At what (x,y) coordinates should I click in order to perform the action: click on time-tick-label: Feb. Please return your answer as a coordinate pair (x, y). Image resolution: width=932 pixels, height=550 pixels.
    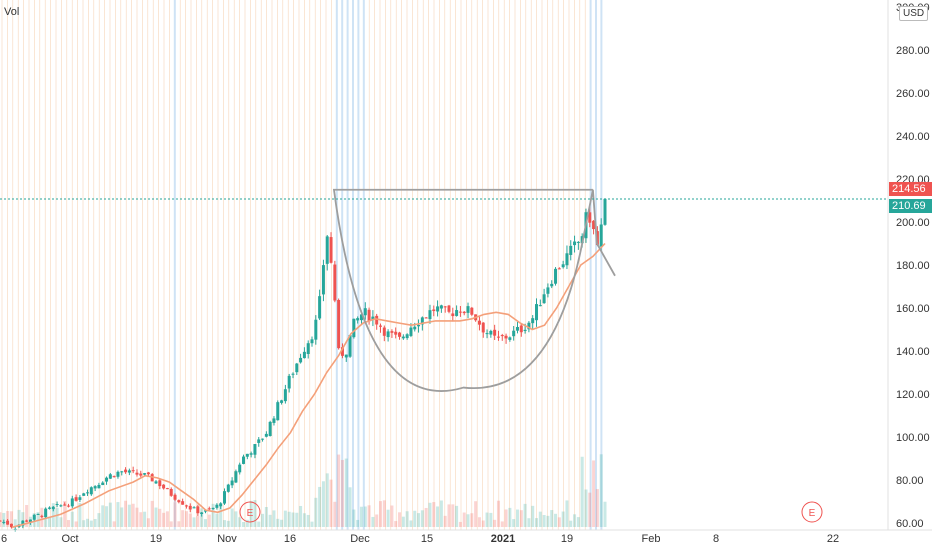
    Looking at the image, I should click on (651, 539).